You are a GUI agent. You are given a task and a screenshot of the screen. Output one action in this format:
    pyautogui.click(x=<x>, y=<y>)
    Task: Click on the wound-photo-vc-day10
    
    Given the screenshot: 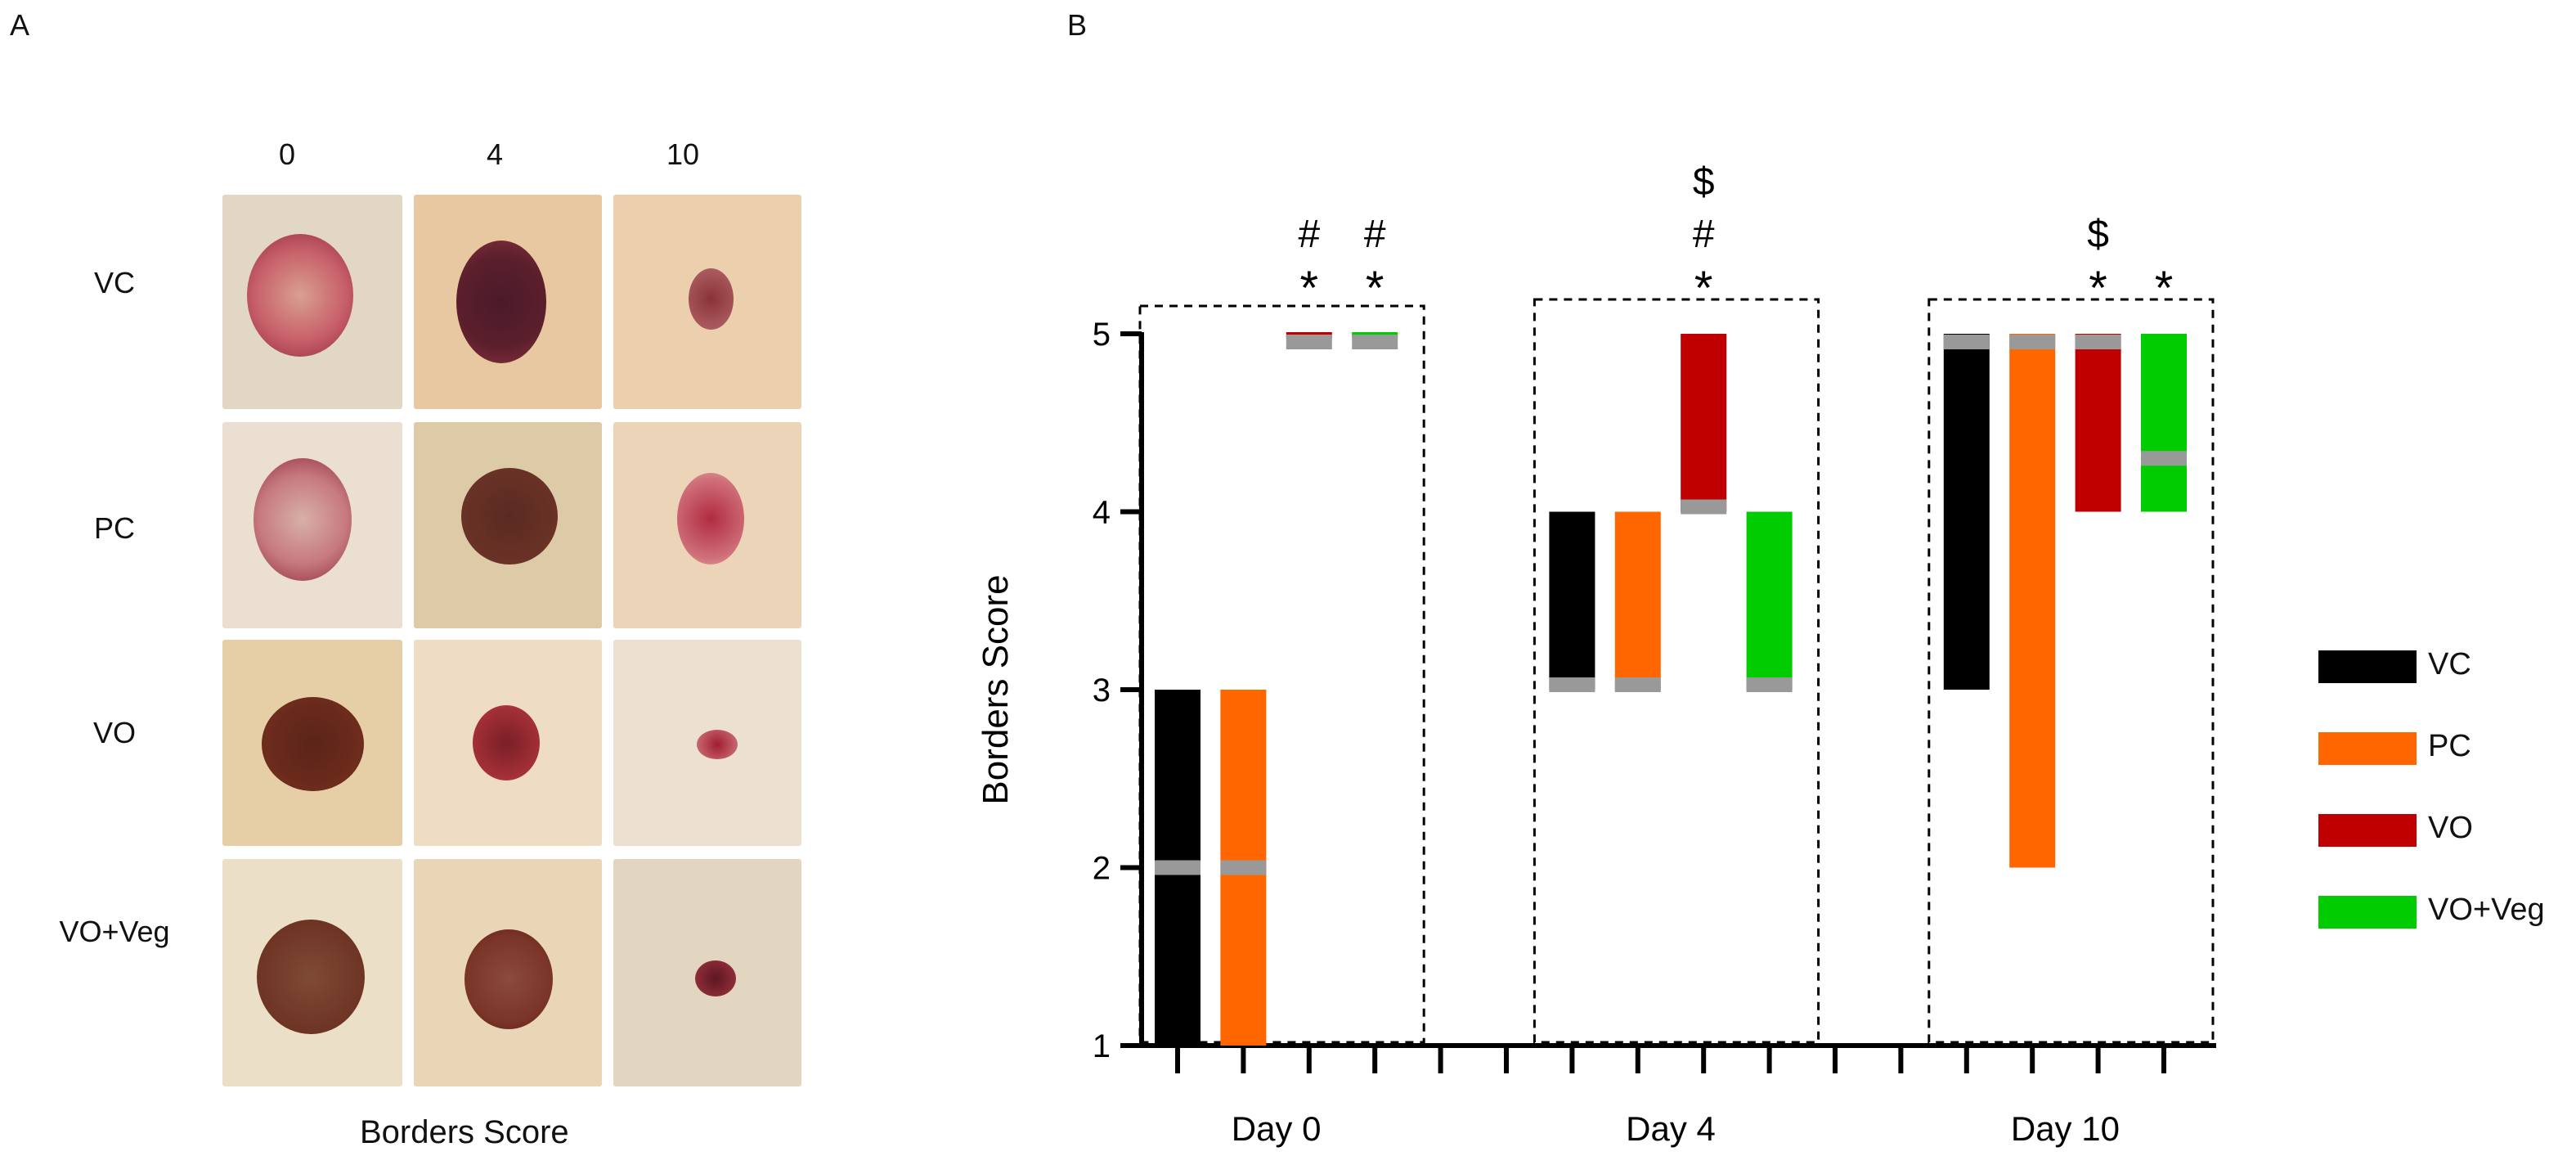 What is the action you would take?
    pyautogui.click(x=707, y=302)
    